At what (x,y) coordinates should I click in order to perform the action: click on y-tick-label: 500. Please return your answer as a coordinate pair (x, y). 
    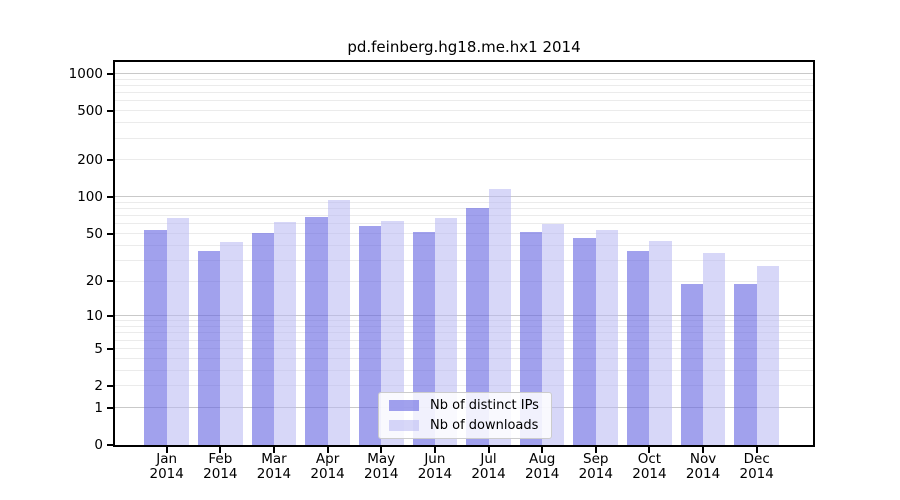
    Looking at the image, I should click on (90, 111).